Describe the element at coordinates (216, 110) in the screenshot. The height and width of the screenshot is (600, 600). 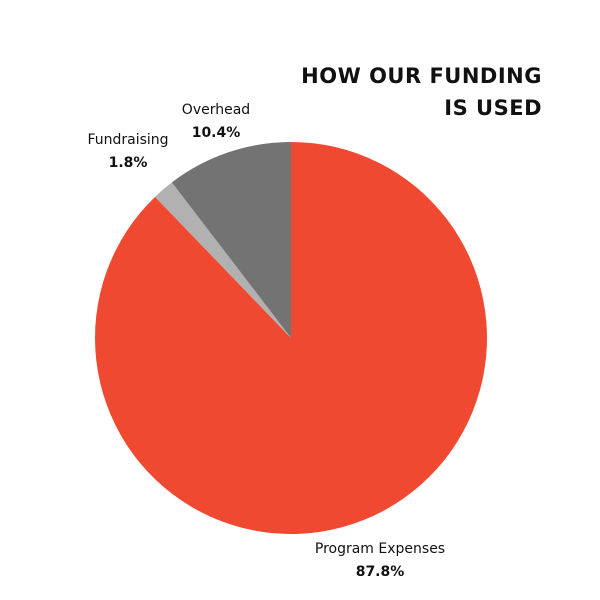
I see `slice-label: Overhead` at that location.